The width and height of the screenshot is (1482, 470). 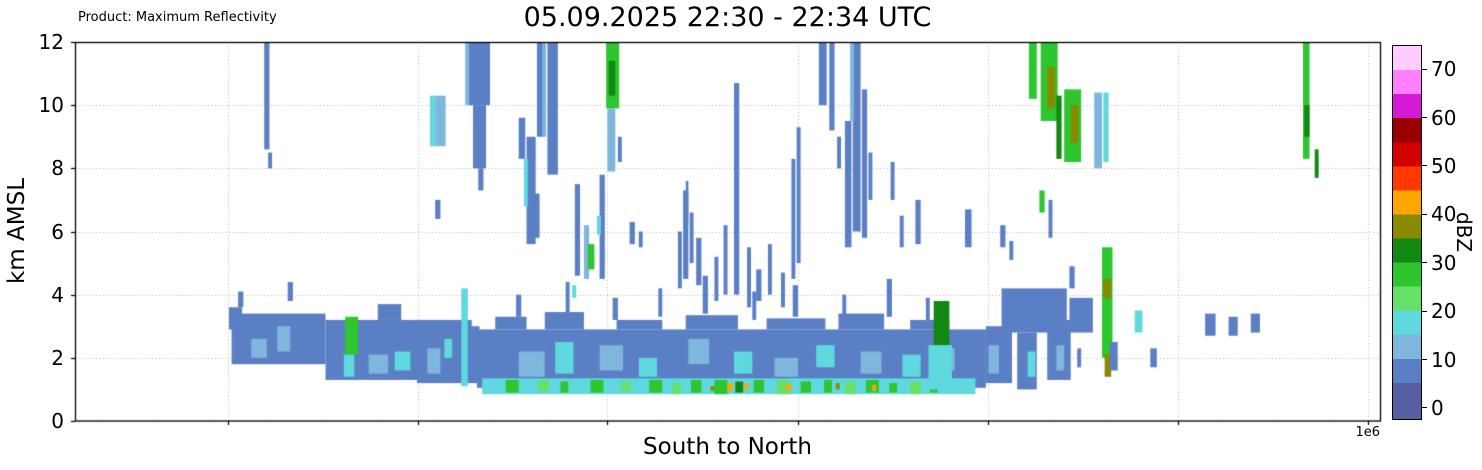 What do you see at coordinates (1444, 359) in the screenshot?
I see `colorbar-tick-label: 10` at bounding box center [1444, 359].